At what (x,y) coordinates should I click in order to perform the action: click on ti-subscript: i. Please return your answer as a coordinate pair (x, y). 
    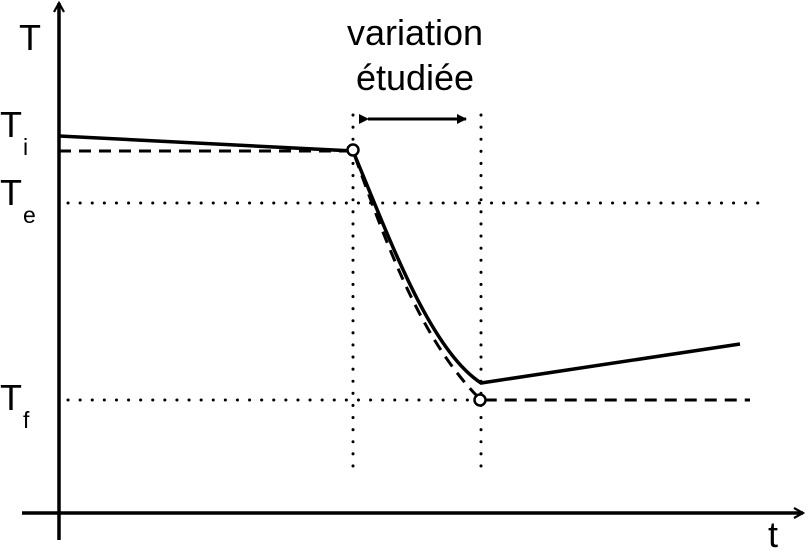
    Looking at the image, I should click on (26, 147).